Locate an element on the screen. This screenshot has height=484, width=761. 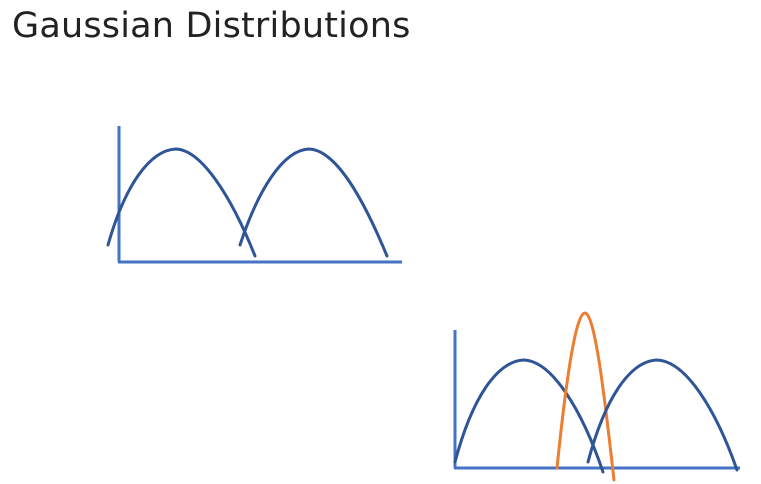
diagram-two-gaussians is located at coordinates (254, 195).